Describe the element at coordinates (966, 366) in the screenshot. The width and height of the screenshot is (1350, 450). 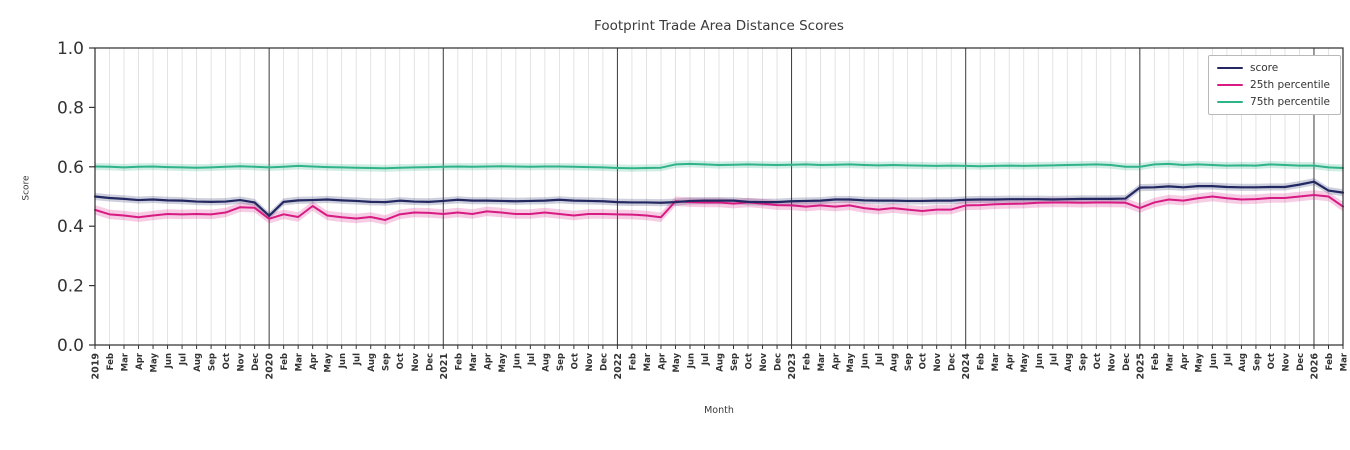
I see `svg-text: 2024` at that location.